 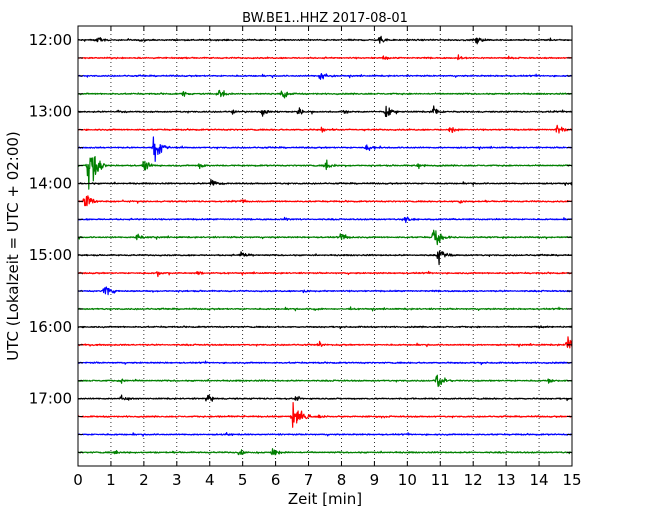 What do you see at coordinates (50, 255) in the screenshot?
I see `y-tick-label: 15:00` at bounding box center [50, 255].